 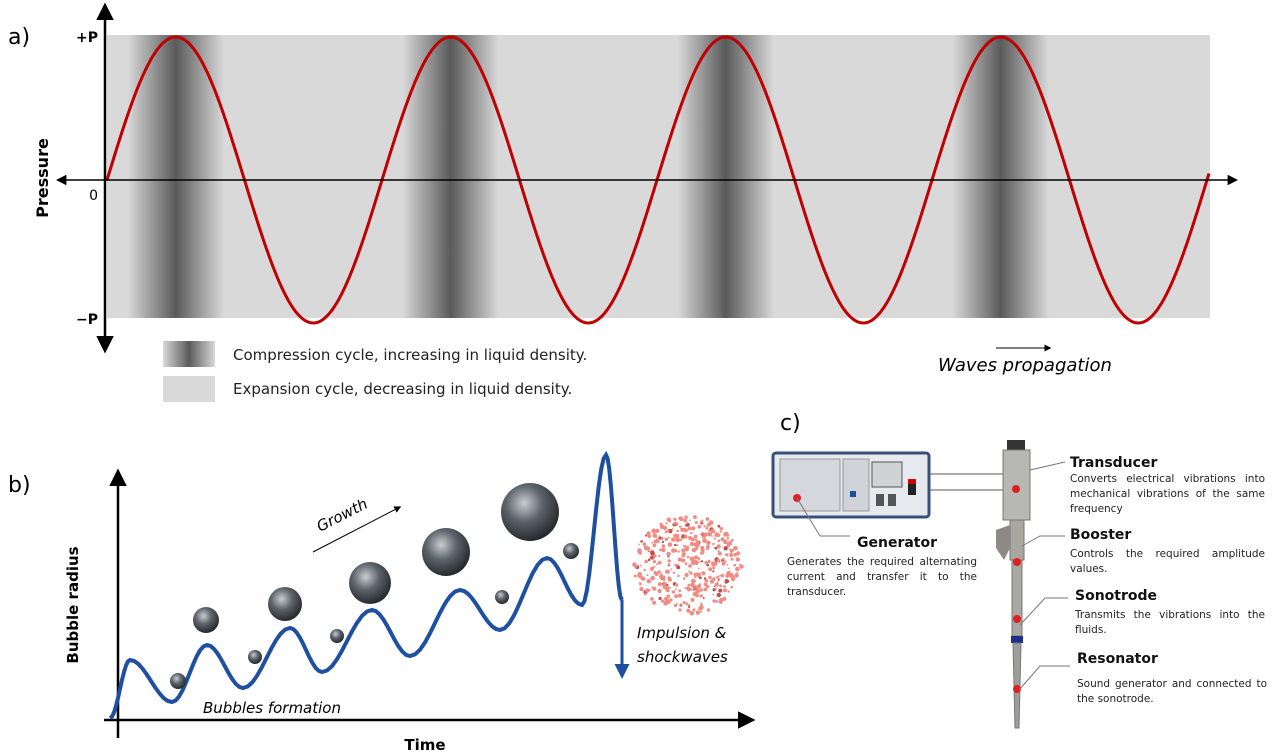 What do you see at coordinates (682, 657) in the screenshot?
I see `annotation: shockwaves` at bounding box center [682, 657].